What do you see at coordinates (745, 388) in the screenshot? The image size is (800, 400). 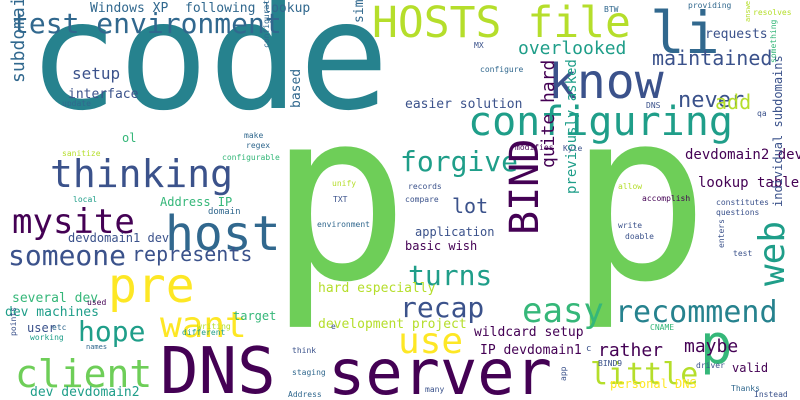 I see `word-thanks: Thanks` at bounding box center [745, 388].